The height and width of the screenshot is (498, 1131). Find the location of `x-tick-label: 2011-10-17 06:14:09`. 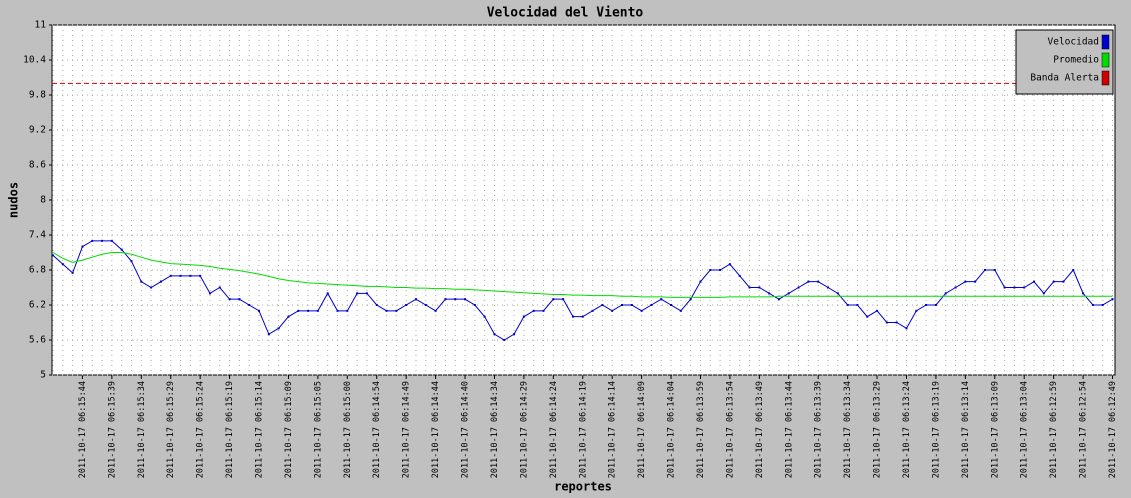

x-tick-label: 2011-10-17 06:14:09 is located at coordinates (642, 429).